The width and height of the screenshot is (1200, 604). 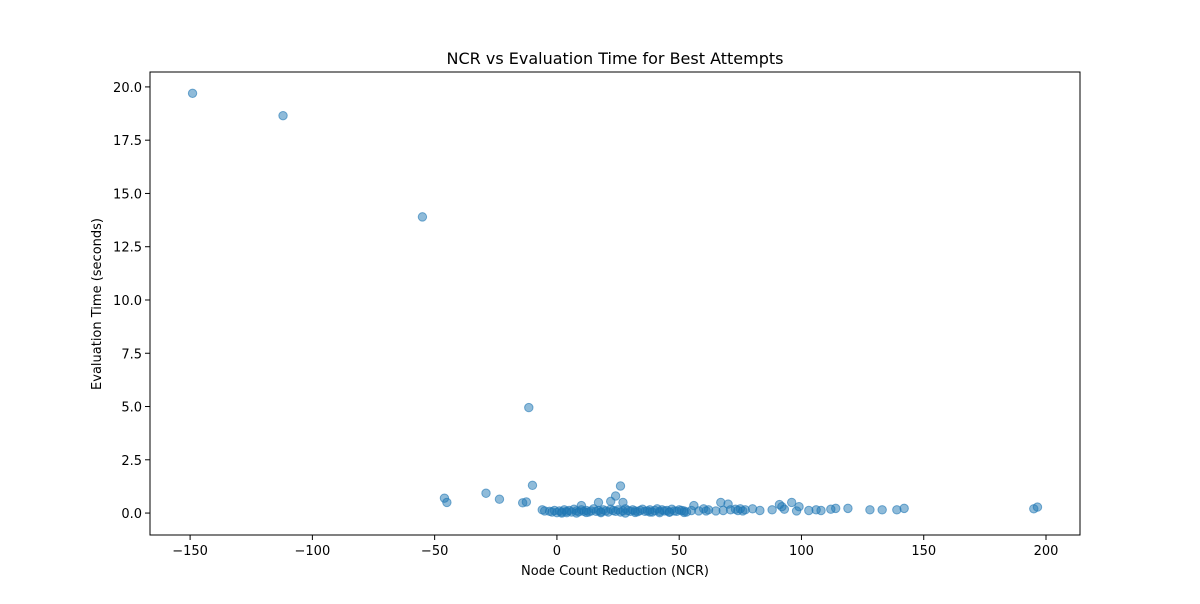 I want to click on x-tick-label: 150, so click(x=923, y=551).